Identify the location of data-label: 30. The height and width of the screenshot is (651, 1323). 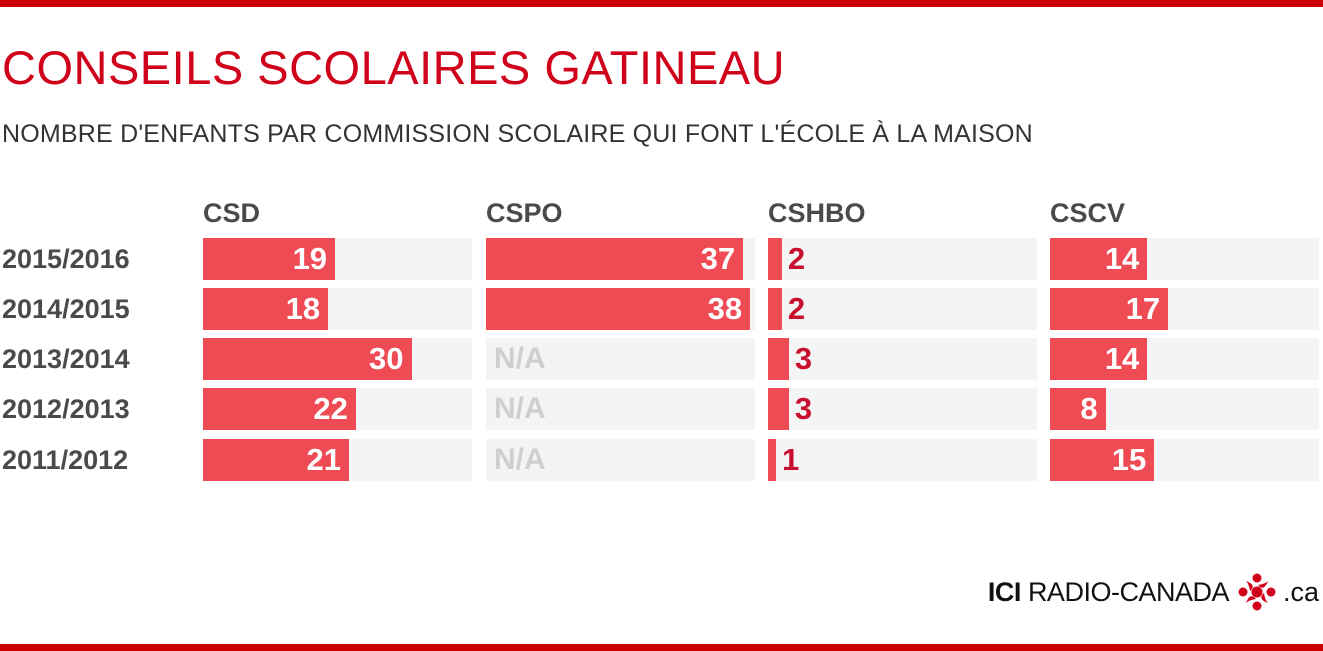
(386, 358).